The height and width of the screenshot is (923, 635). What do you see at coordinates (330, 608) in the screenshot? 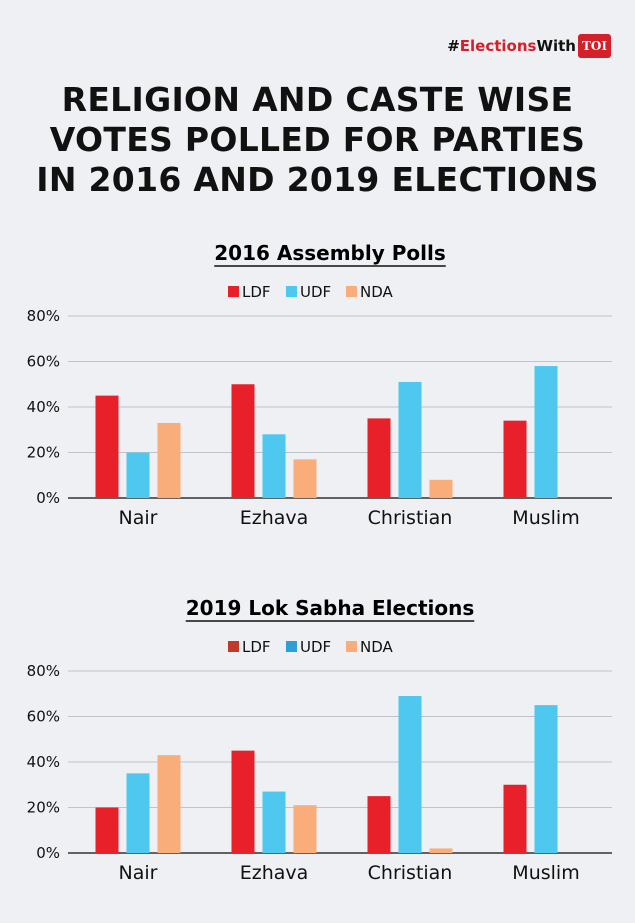
I see `chart-title: 2019 Lok Sabha Elections` at bounding box center [330, 608].